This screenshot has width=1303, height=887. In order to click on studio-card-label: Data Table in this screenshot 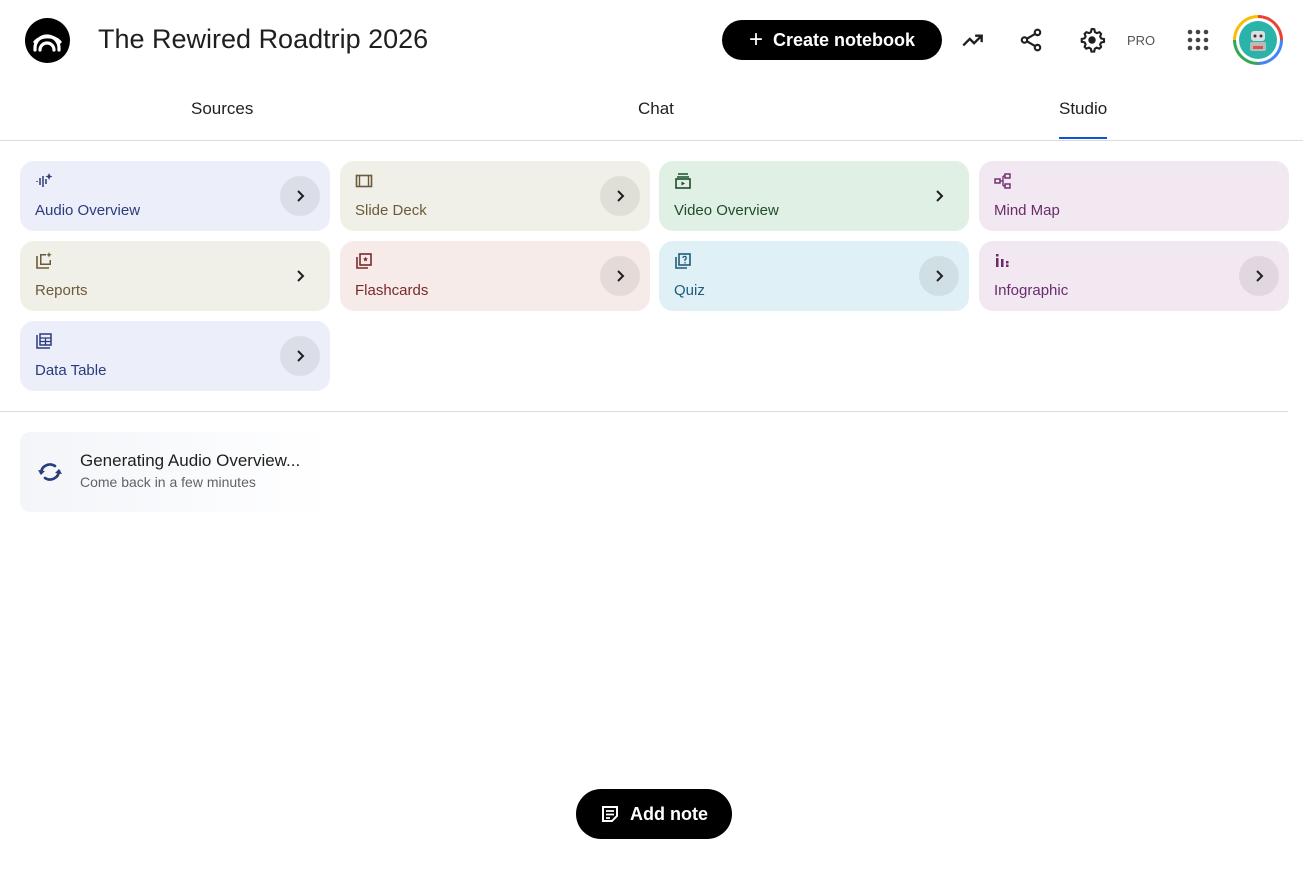, I will do `click(71, 370)`.